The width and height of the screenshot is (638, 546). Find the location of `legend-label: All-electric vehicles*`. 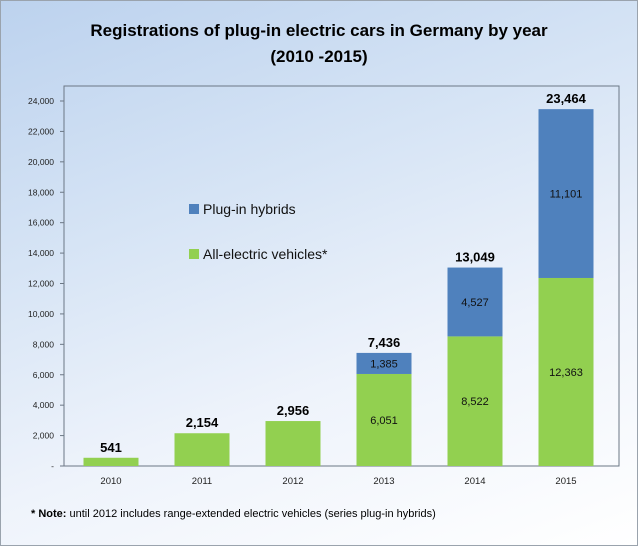

legend-label: All-electric vehicles* is located at coordinates (265, 254).